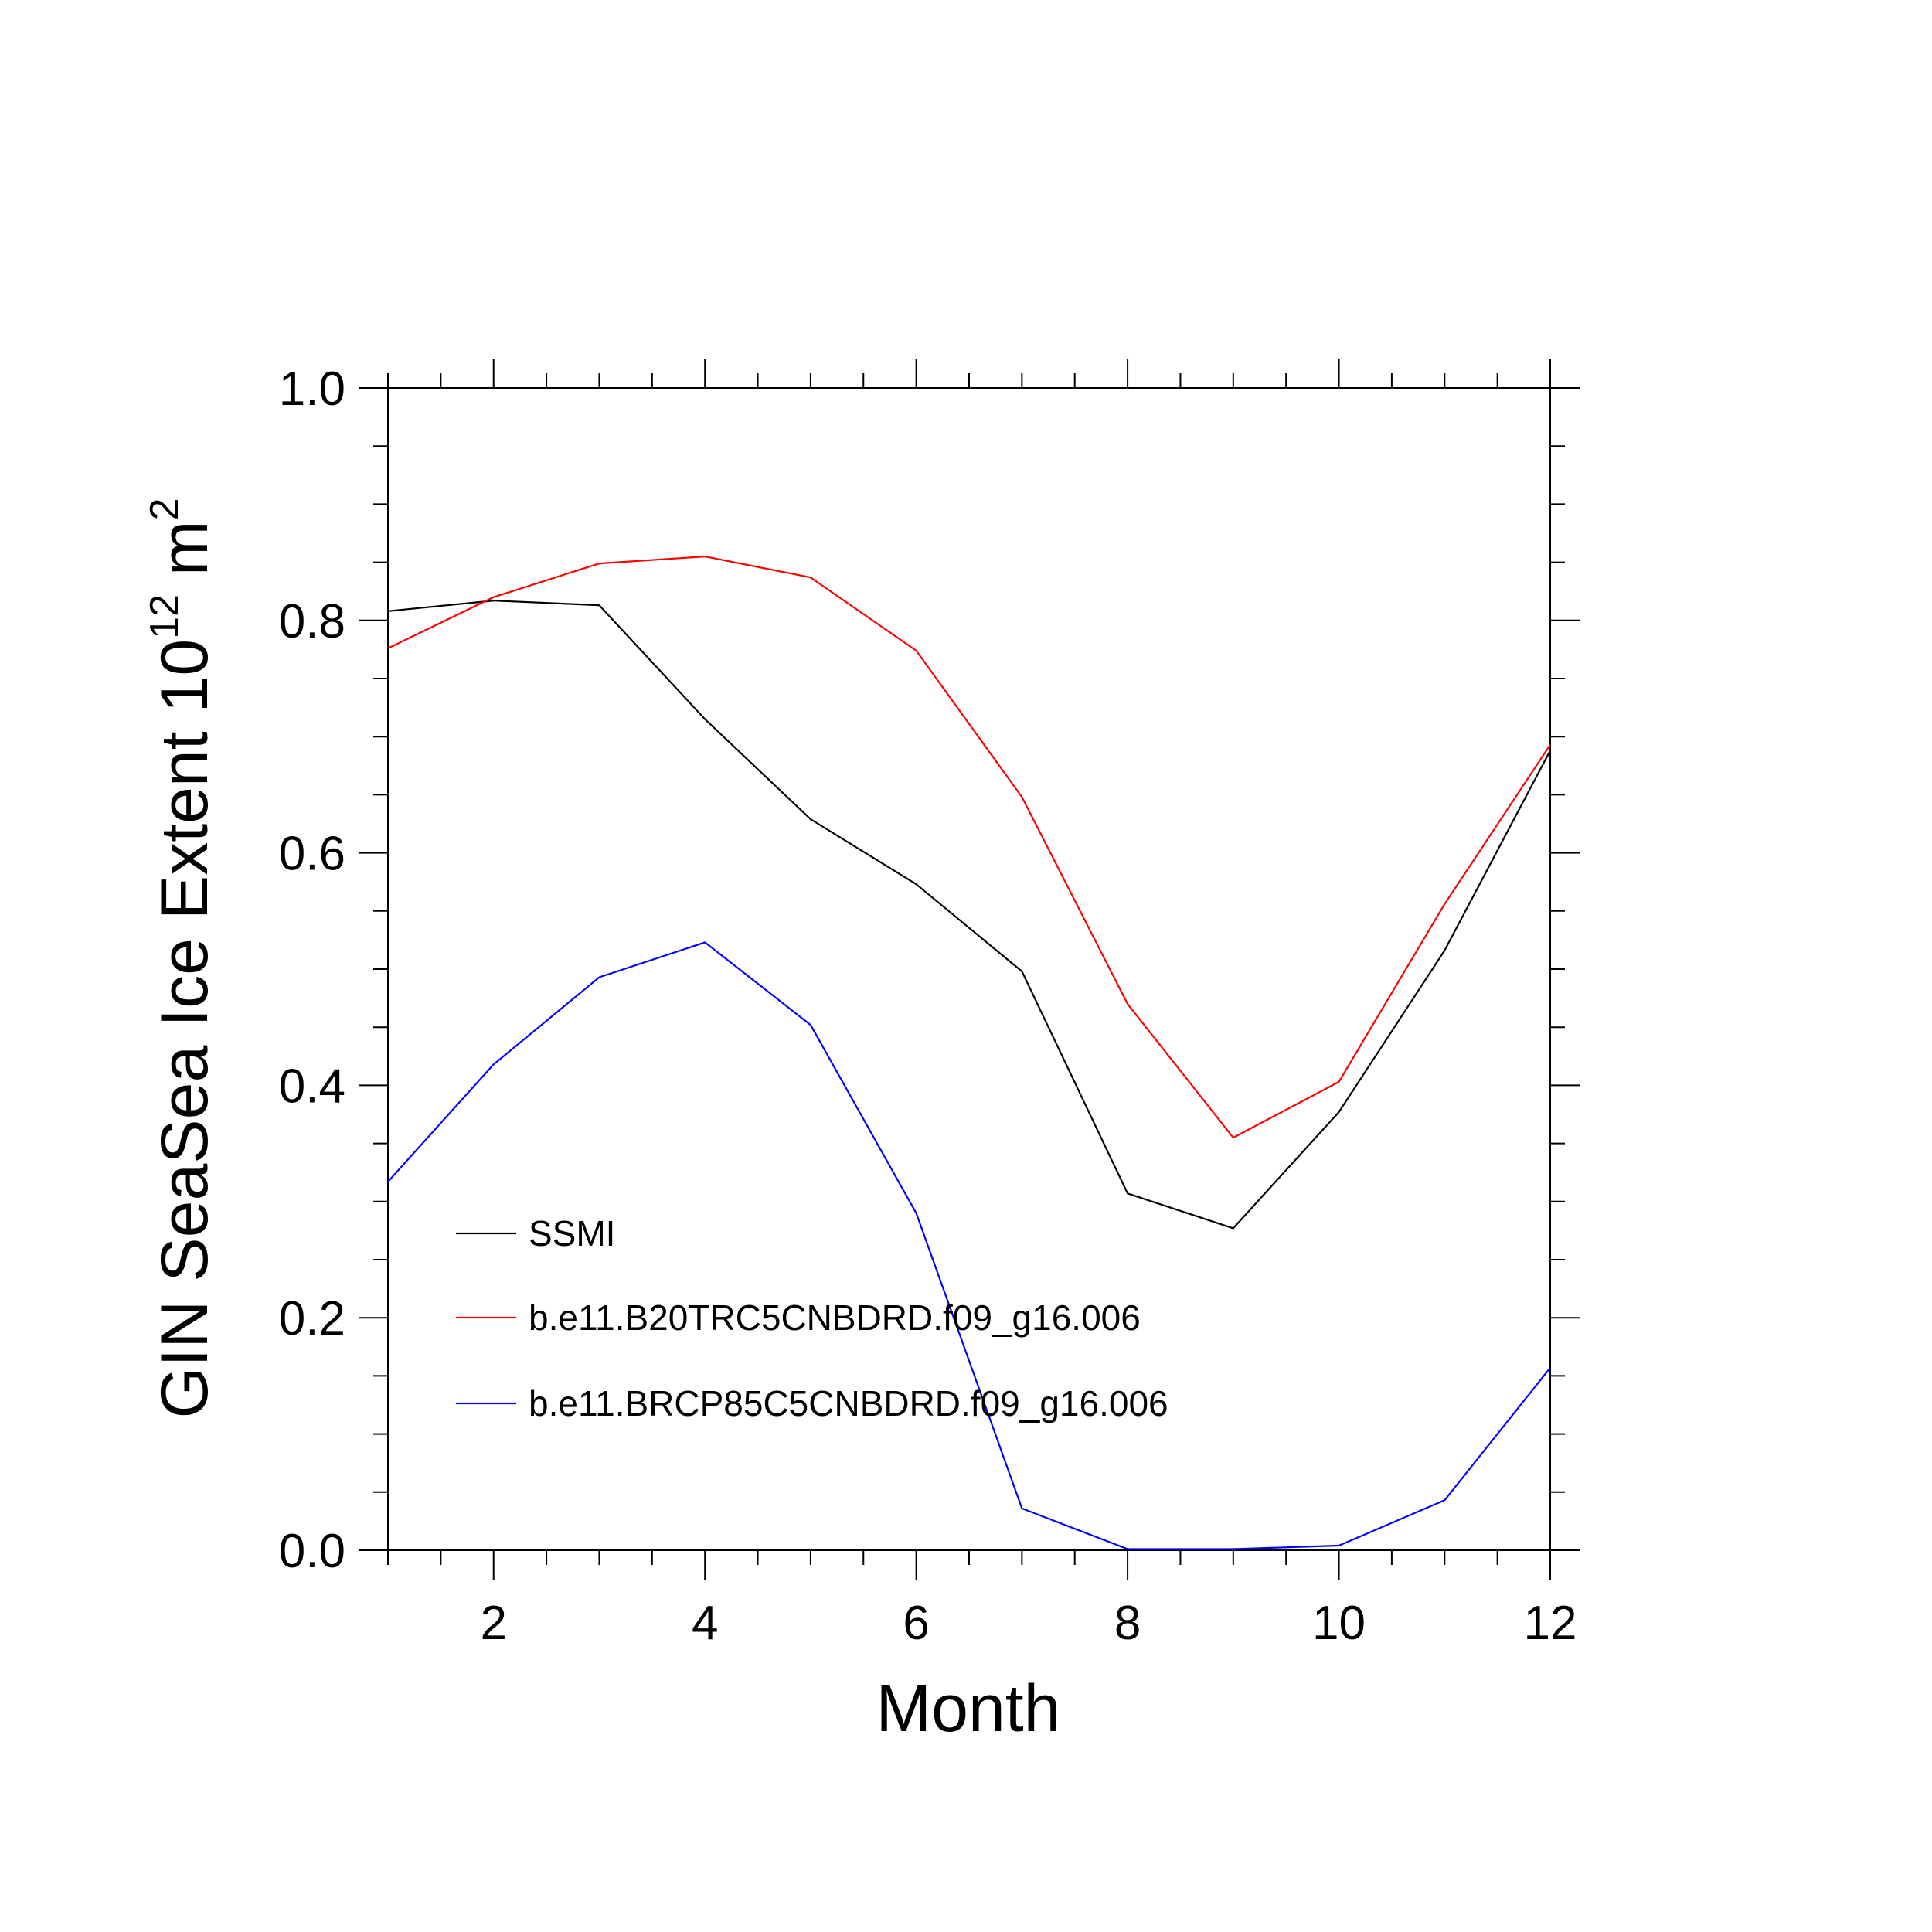 Image resolution: width=1932 pixels, height=1932 pixels. I want to click on y-tick-label: 1.0, so click(312, 389).